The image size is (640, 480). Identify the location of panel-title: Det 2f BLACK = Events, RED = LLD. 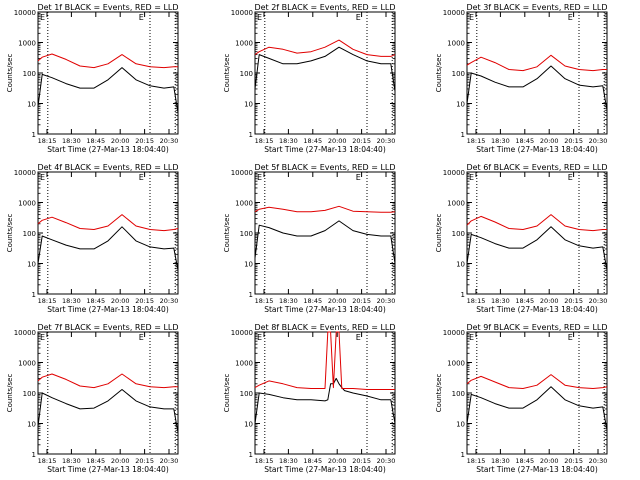
(324, 7).